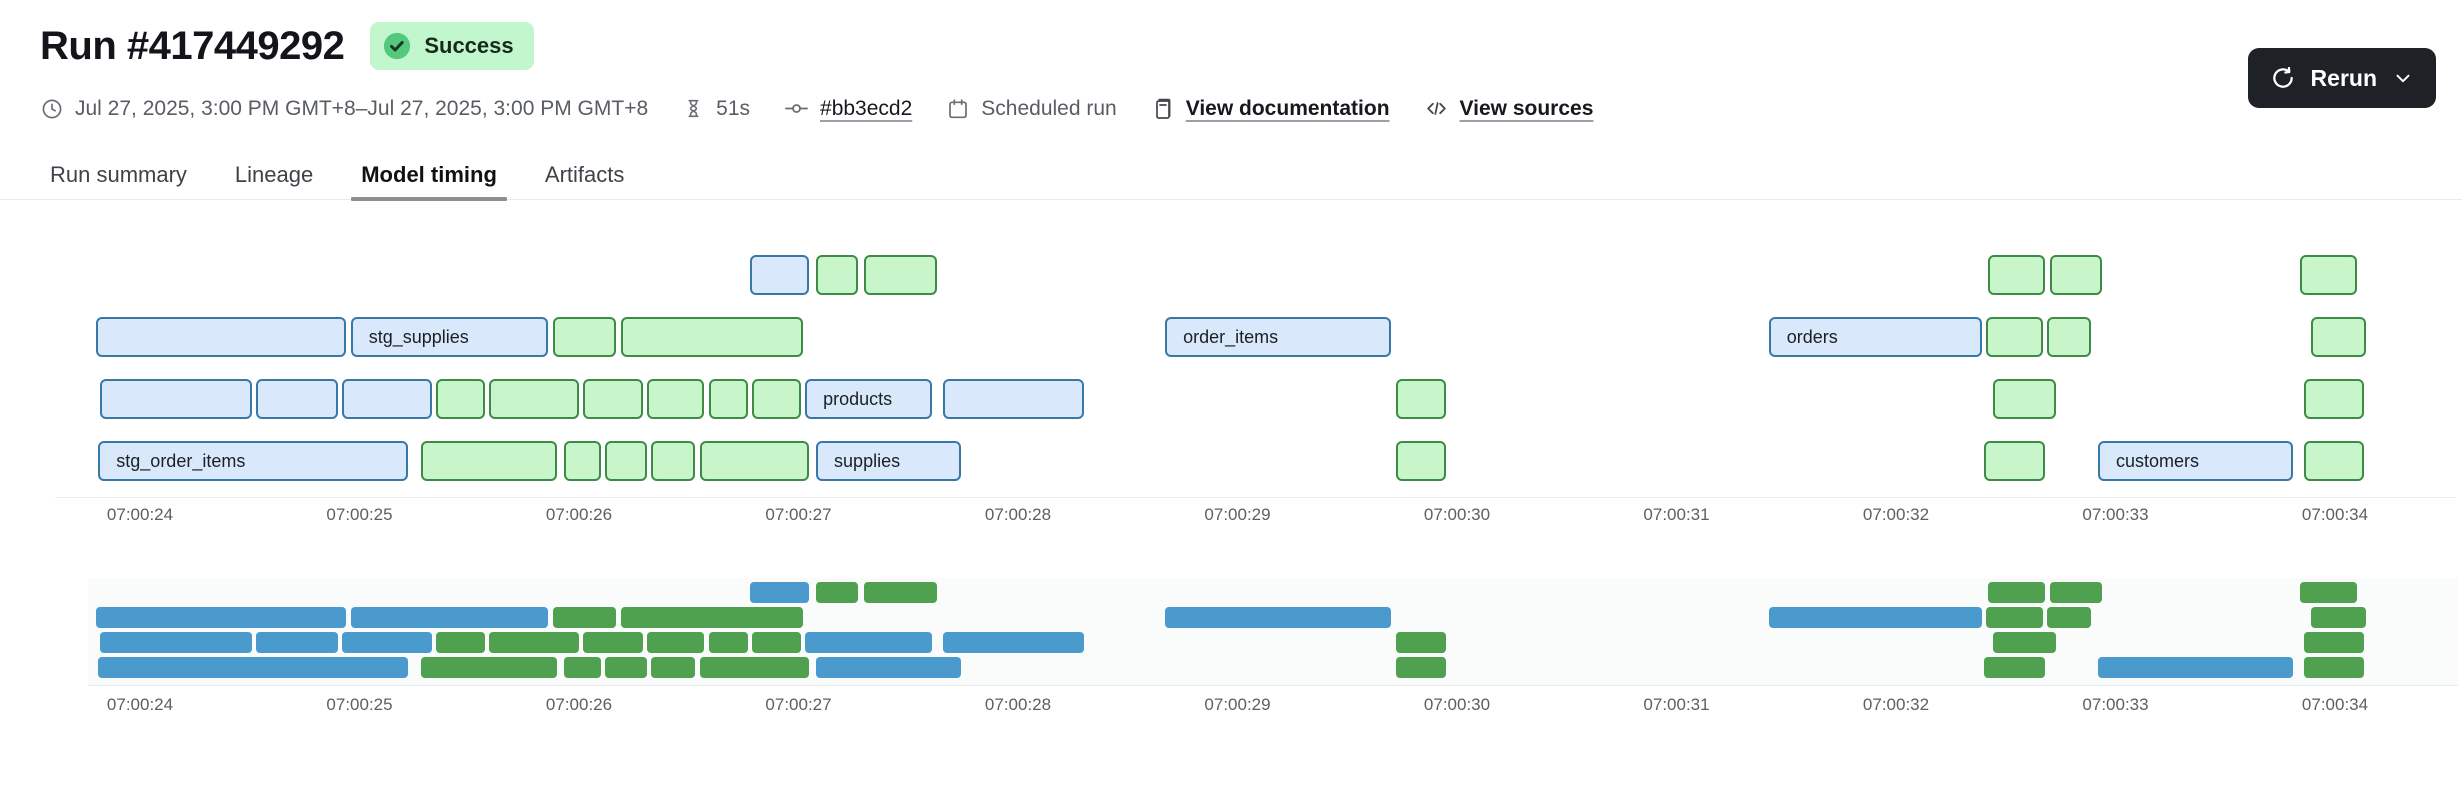  I want to click on gantt-bar-order_items: order_items, so click(1278, 337).